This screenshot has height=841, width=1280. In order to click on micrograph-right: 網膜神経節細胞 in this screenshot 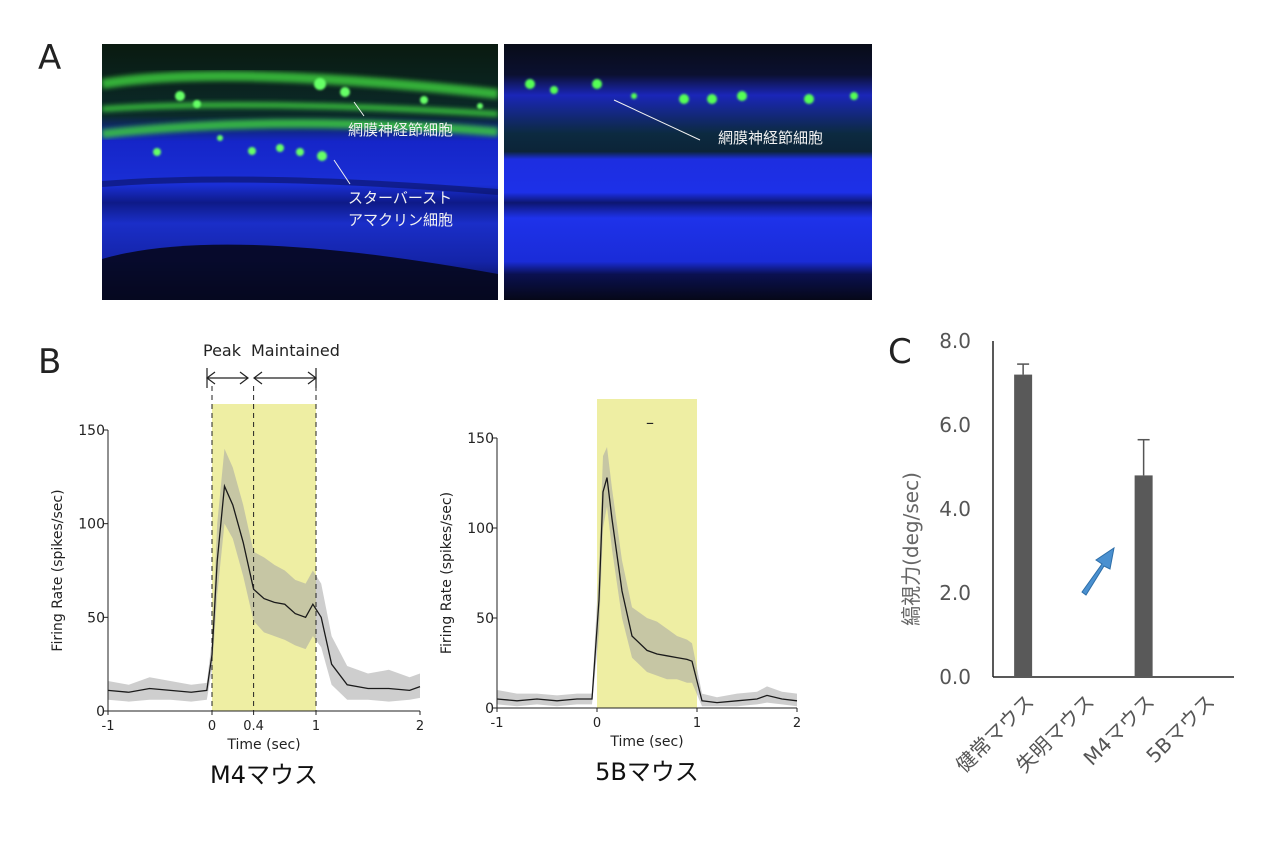, I will do `click(688, 172)`.